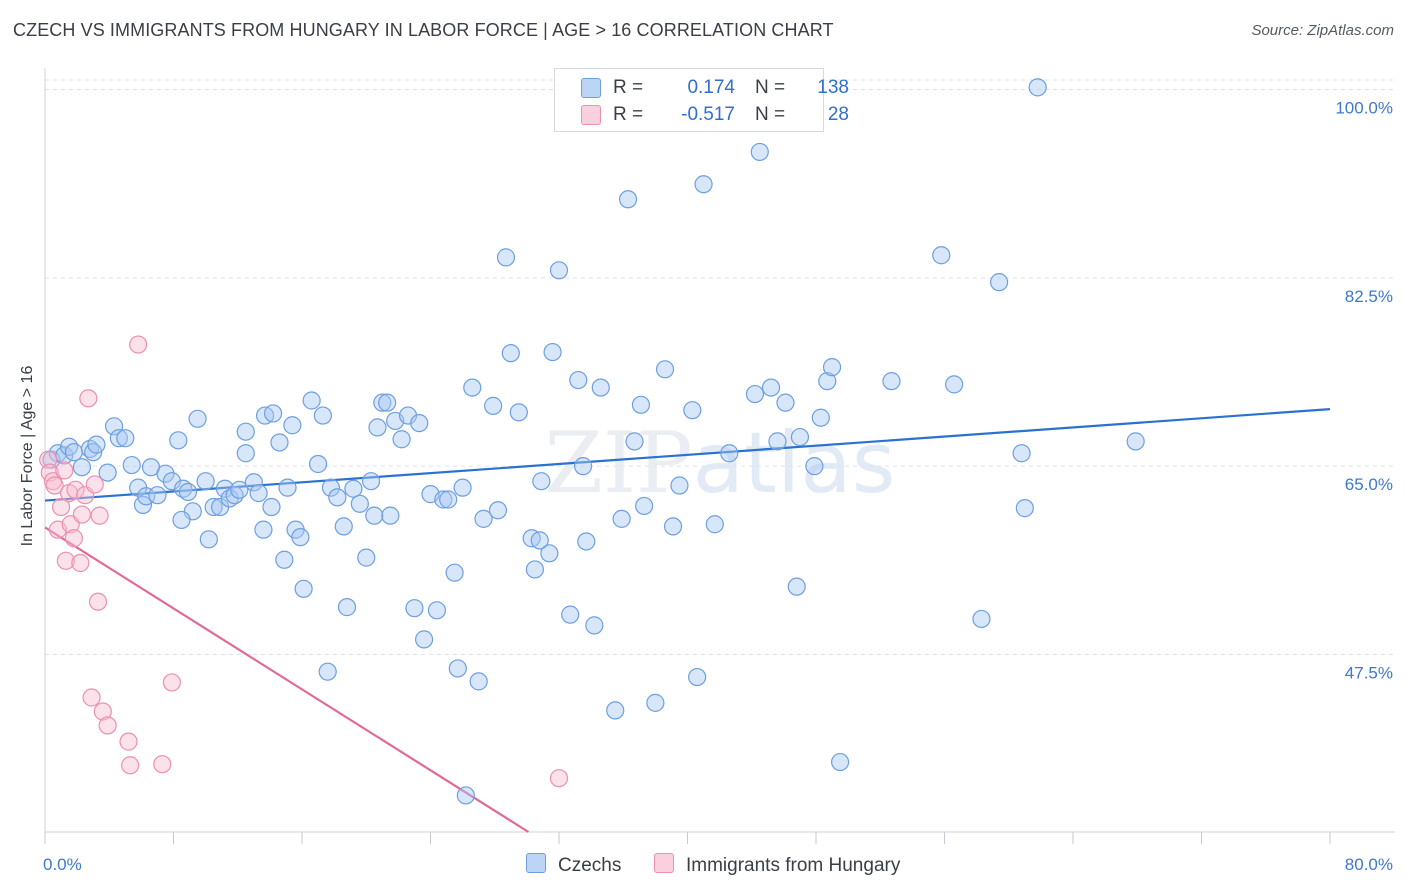 Image resolution: width=1406 pixels, height=892 pixels. Describe the element at coordinates (287, 679) in the screenshot. I see `hungary-trend-line` at that location.